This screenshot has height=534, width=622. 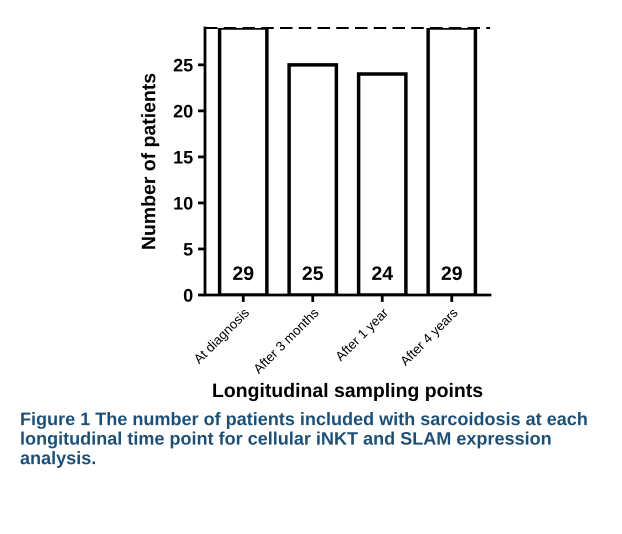 I want to click on caption: Figure 1 The number of patients included with sarcoidosis at each longitudinal time point for cellular iNKT and SLAM expression analysis., so click(x=303, y=440).